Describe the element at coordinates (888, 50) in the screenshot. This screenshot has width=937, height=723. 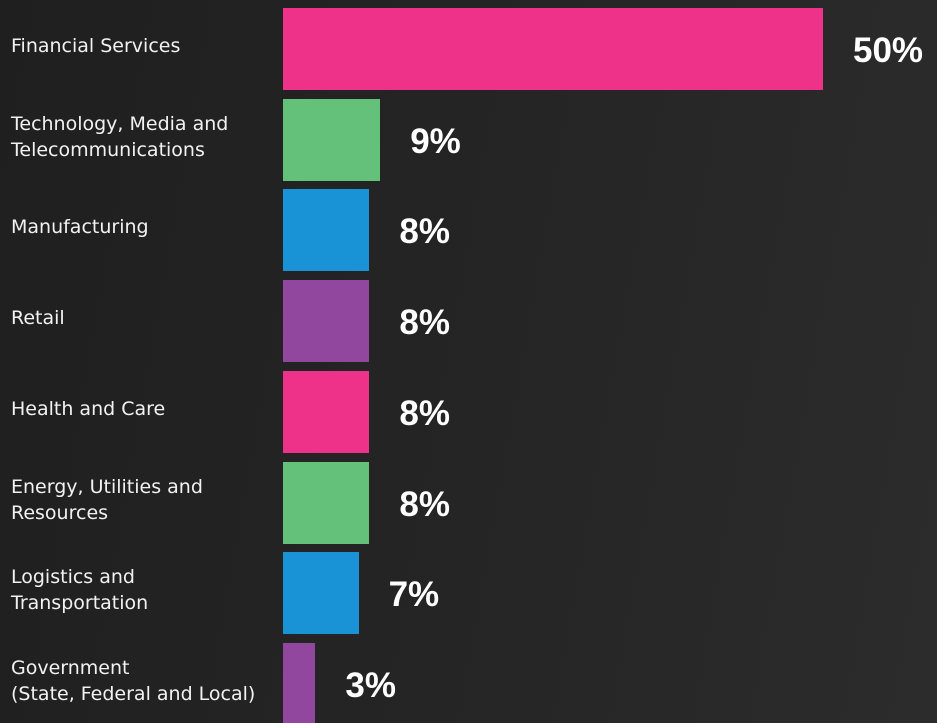
I see `value-label: 50%` at that location.